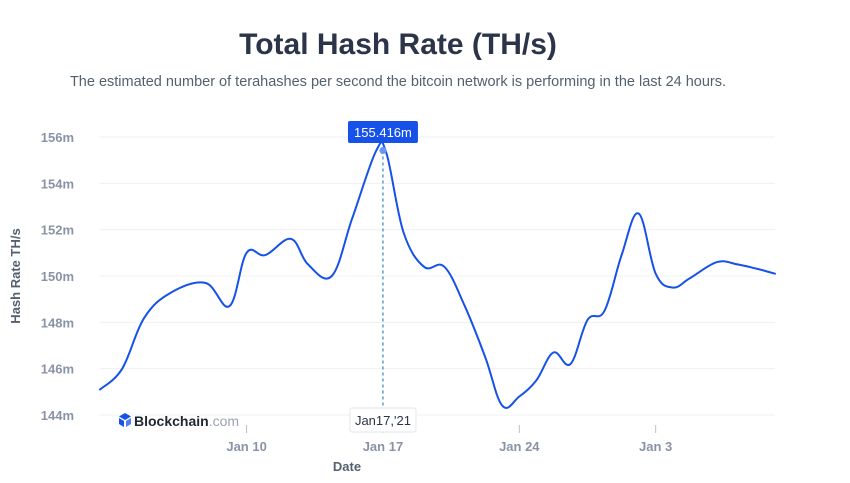 The height and width of the screenshot is (483, 850). Describe the element at coordinates (246, 446) in the screenshot. I see `x-tick-label: Jan 10` at that location.